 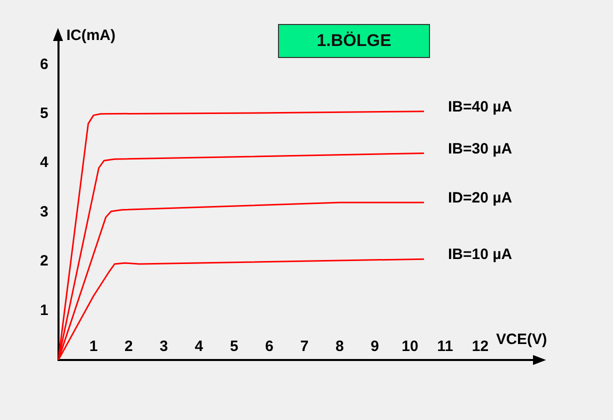 What do you see at coordinates (445, 347) in the screenshot?
I see `x-tick-label: 11` at bounding box center [445, 347].